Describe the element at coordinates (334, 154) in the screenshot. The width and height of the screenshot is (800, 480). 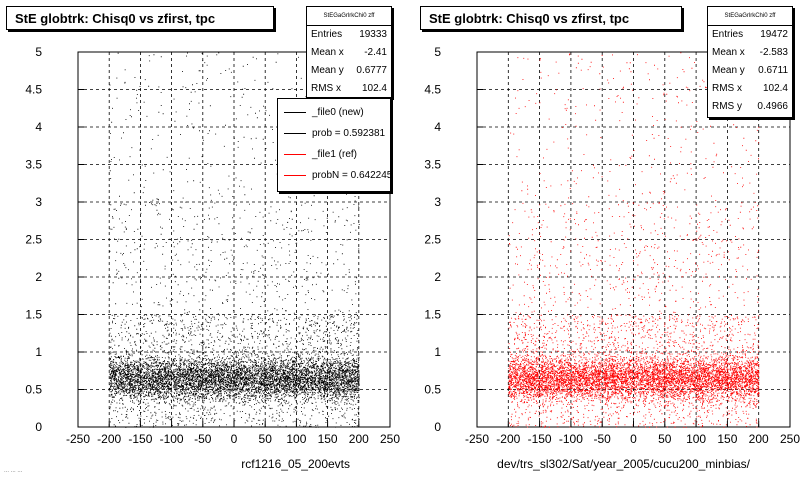
I see `legend-entry: _file1 (ref)` at that location.